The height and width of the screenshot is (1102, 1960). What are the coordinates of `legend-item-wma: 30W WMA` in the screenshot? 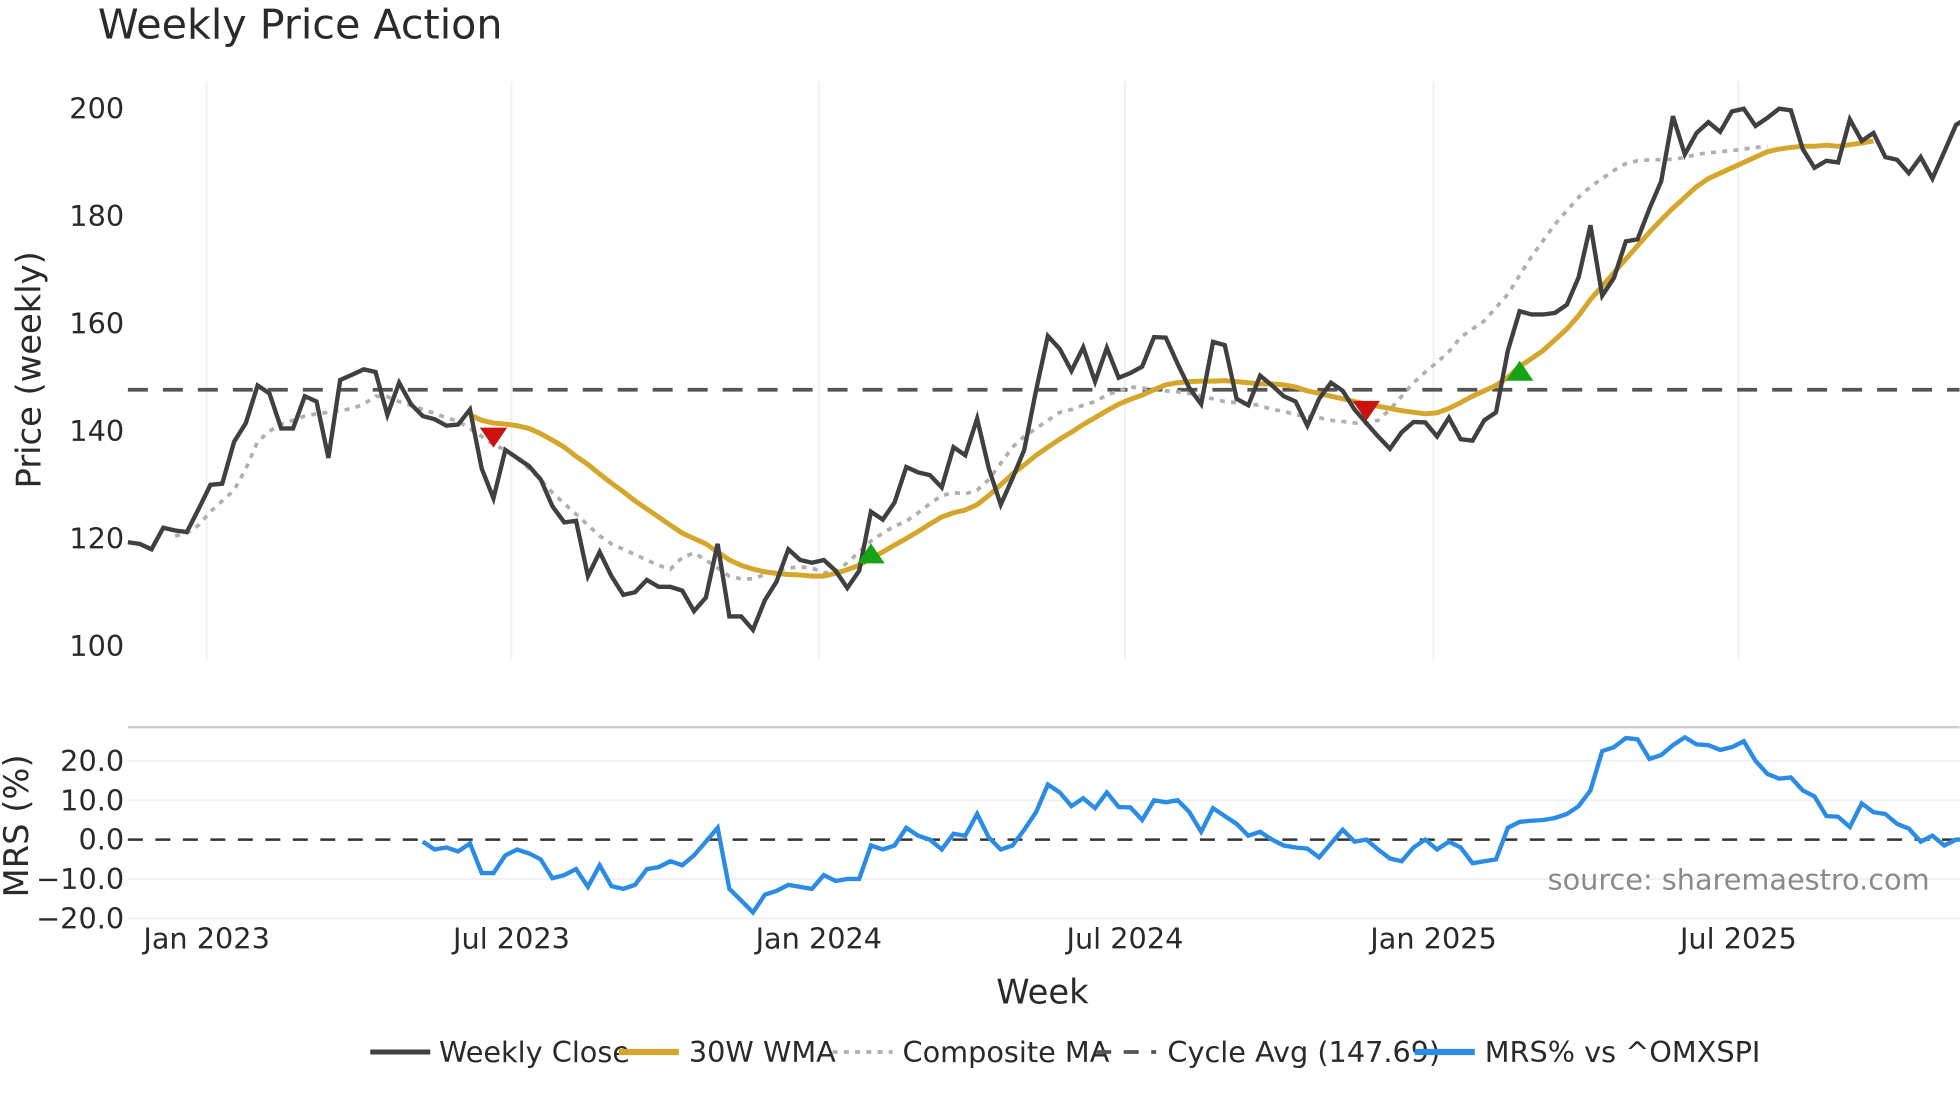 It's located at (727, 1052).